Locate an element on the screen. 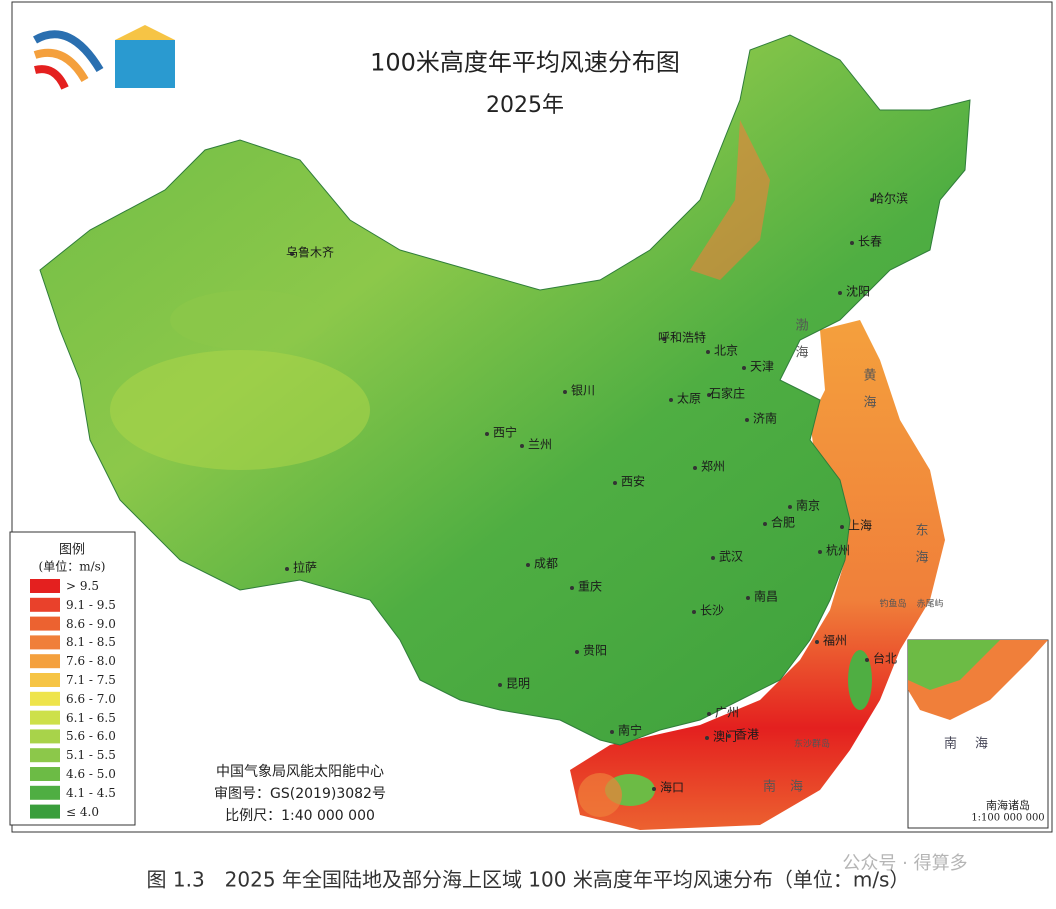  city-label: 重庆 is located at coordinates (590, 586).